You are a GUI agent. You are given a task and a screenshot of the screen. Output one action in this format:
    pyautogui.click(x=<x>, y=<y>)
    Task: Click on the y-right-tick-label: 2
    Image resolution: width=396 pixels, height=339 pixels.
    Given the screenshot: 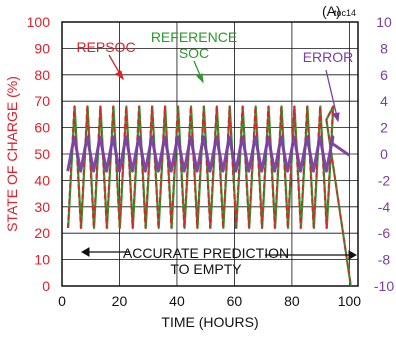 What is the action you would take?
    pyautogui.click(x=384, y=128)
    